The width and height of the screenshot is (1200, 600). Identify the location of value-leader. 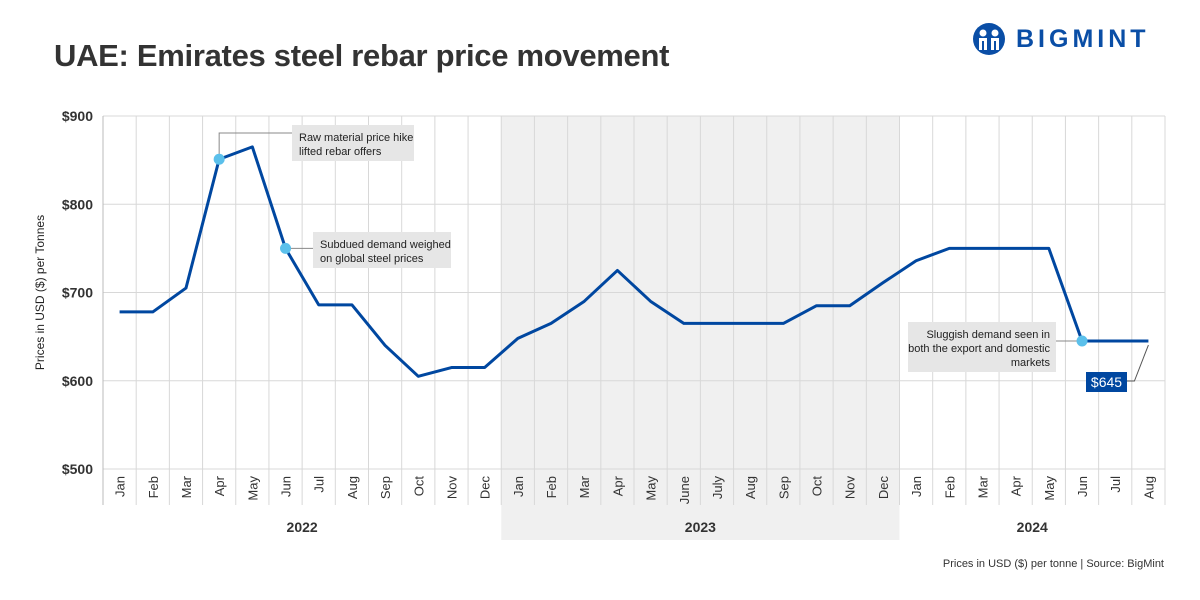
(1138, 363).